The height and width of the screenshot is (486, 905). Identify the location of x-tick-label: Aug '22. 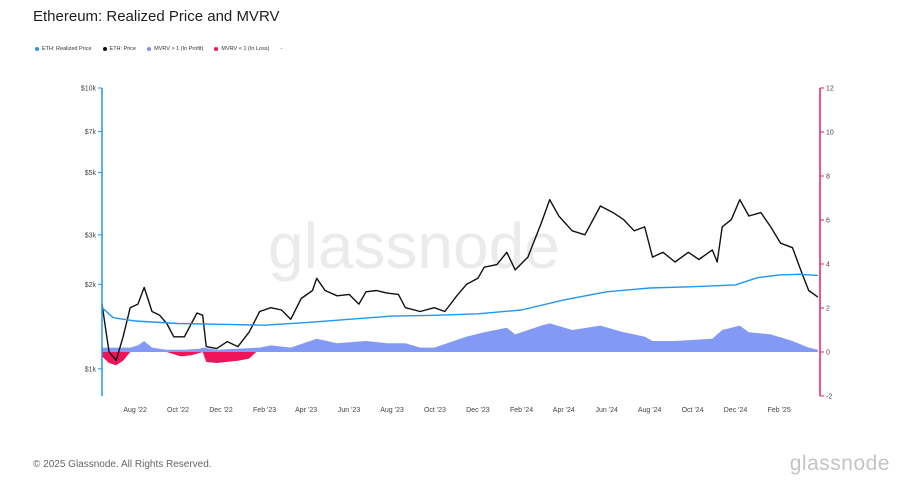
(135, 410).